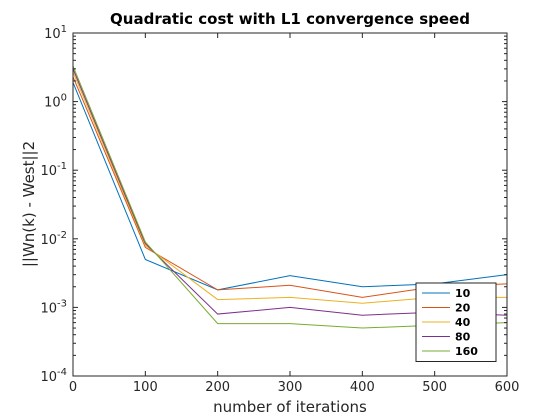 This screenshot has width=560, height=420. I want to click on chart-title: Quadratic cost with L1 convergence speed, so click(290, 19).